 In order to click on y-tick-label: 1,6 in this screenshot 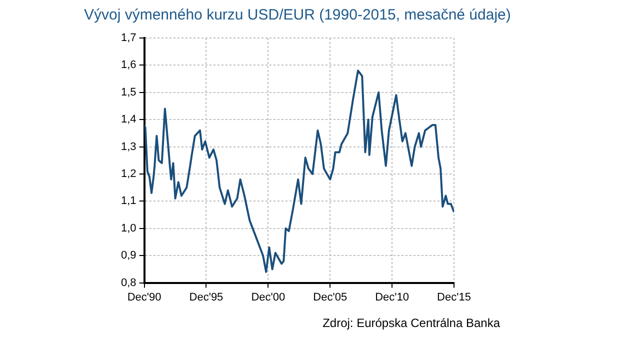, I will do `click(128, 65)`.